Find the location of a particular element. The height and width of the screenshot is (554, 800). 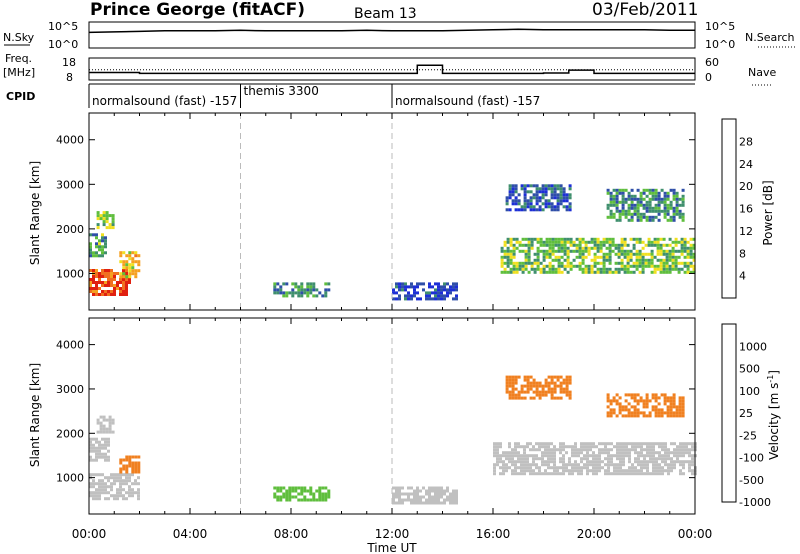

freq-left-unit: [MHz] is located at coordinates (19, 72).